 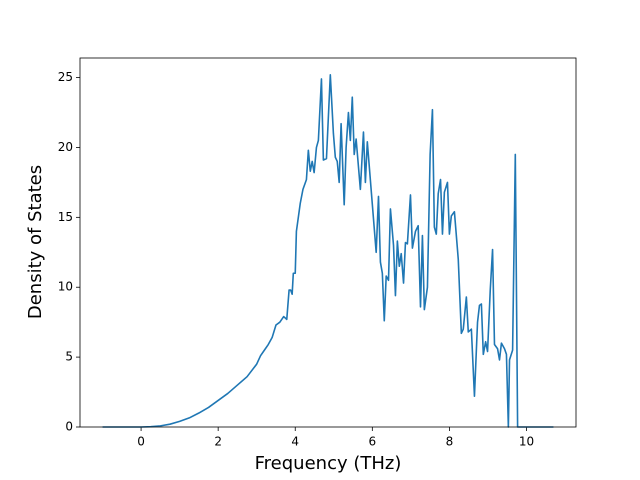 What do you see at coordinates (295, 442) in the screenshot?
I see `x-tick-label: 4` at bounding box center [295, 442].